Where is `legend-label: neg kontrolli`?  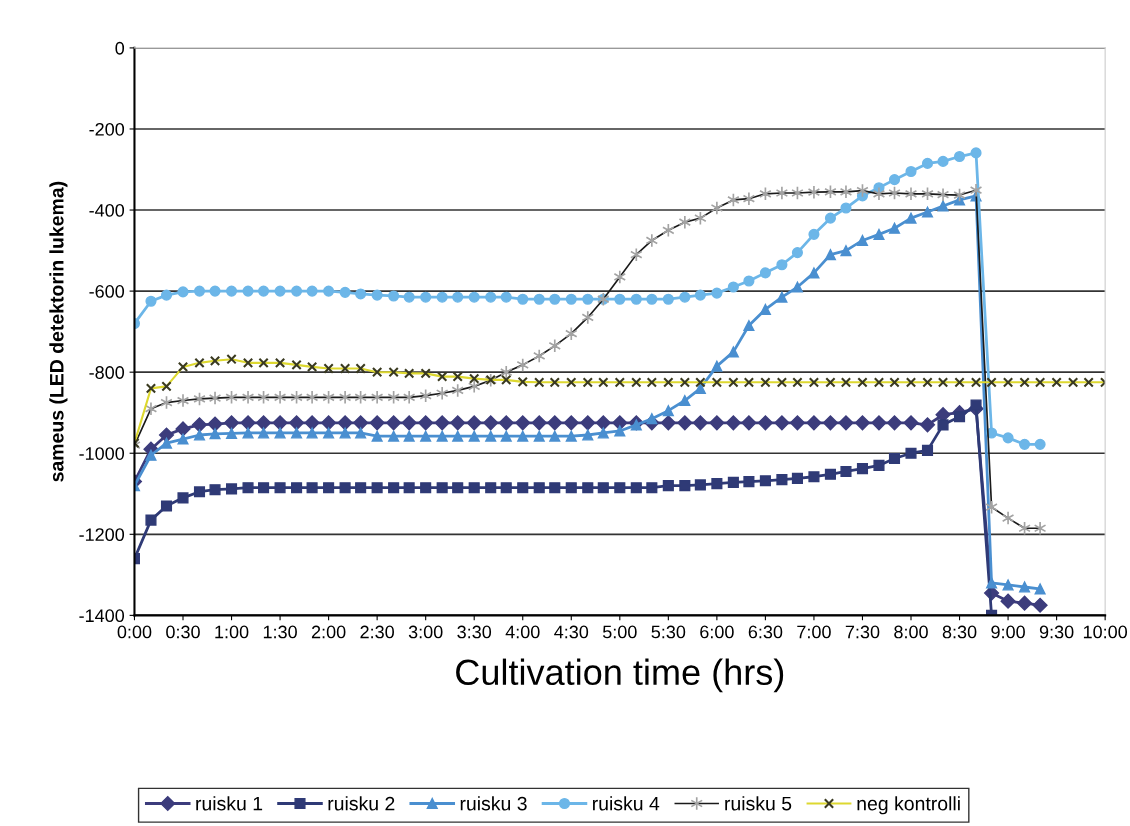
legend-label: neg kontrolli is located at coordinates (908, 805).